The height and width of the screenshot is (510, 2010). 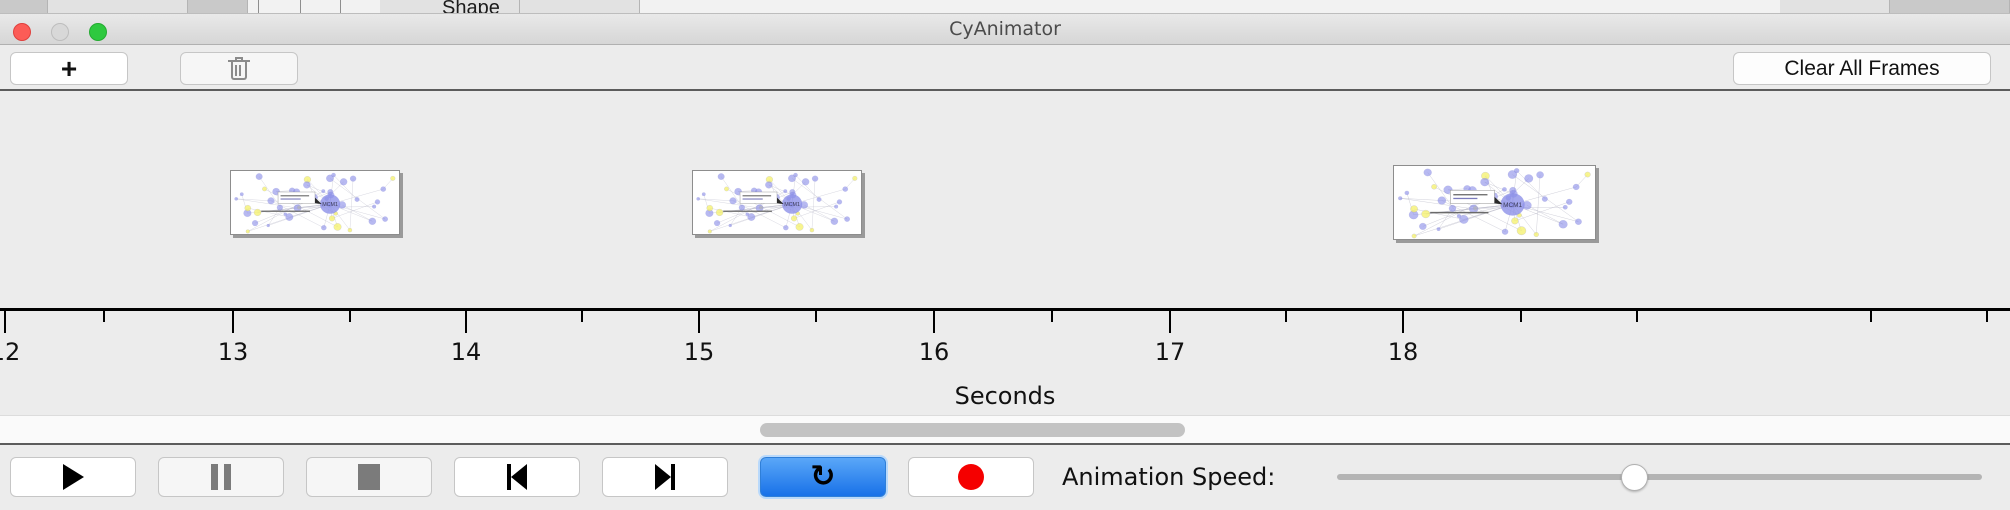 What do you see at coordinates (10, 352) in the screenshot?
I see `ruler-tick-label: 12` at bounding box center [10, 352].